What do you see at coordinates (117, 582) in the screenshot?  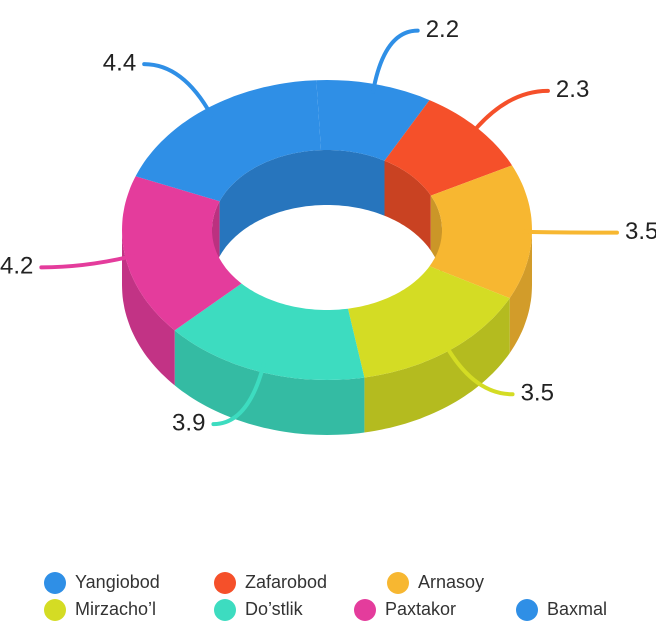 I see `legend-label: Yangiobod` at bounding box center [117, 582].